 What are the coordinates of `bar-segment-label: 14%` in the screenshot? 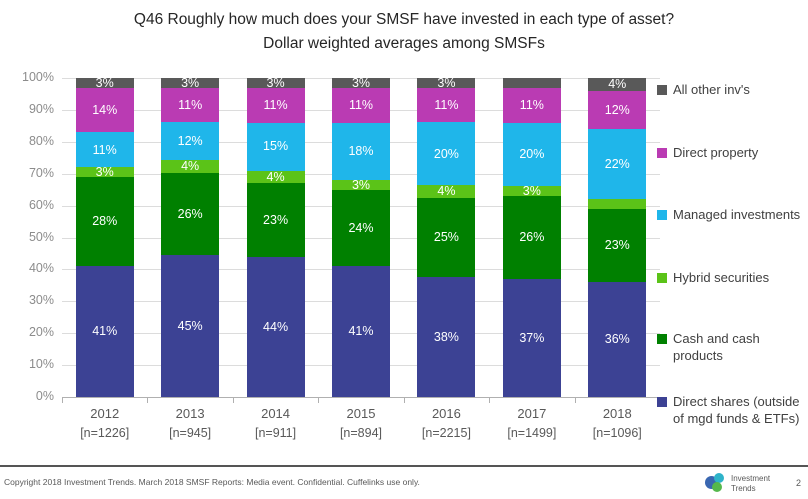 It's located at (105, 109).